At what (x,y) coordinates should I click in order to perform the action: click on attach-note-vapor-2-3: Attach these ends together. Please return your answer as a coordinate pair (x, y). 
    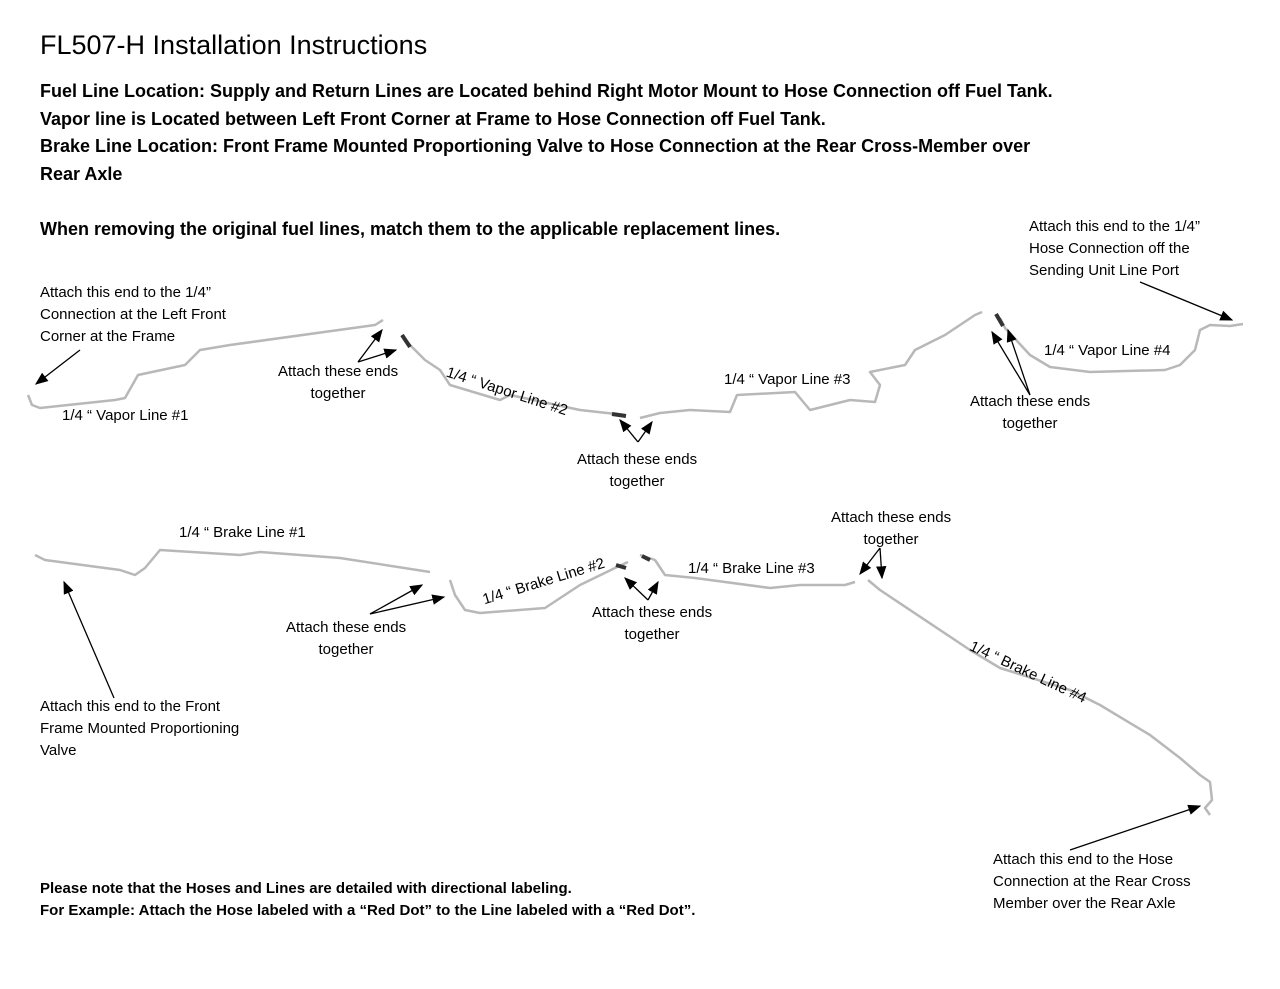
    Looking at the image, I should click on (637, 470).